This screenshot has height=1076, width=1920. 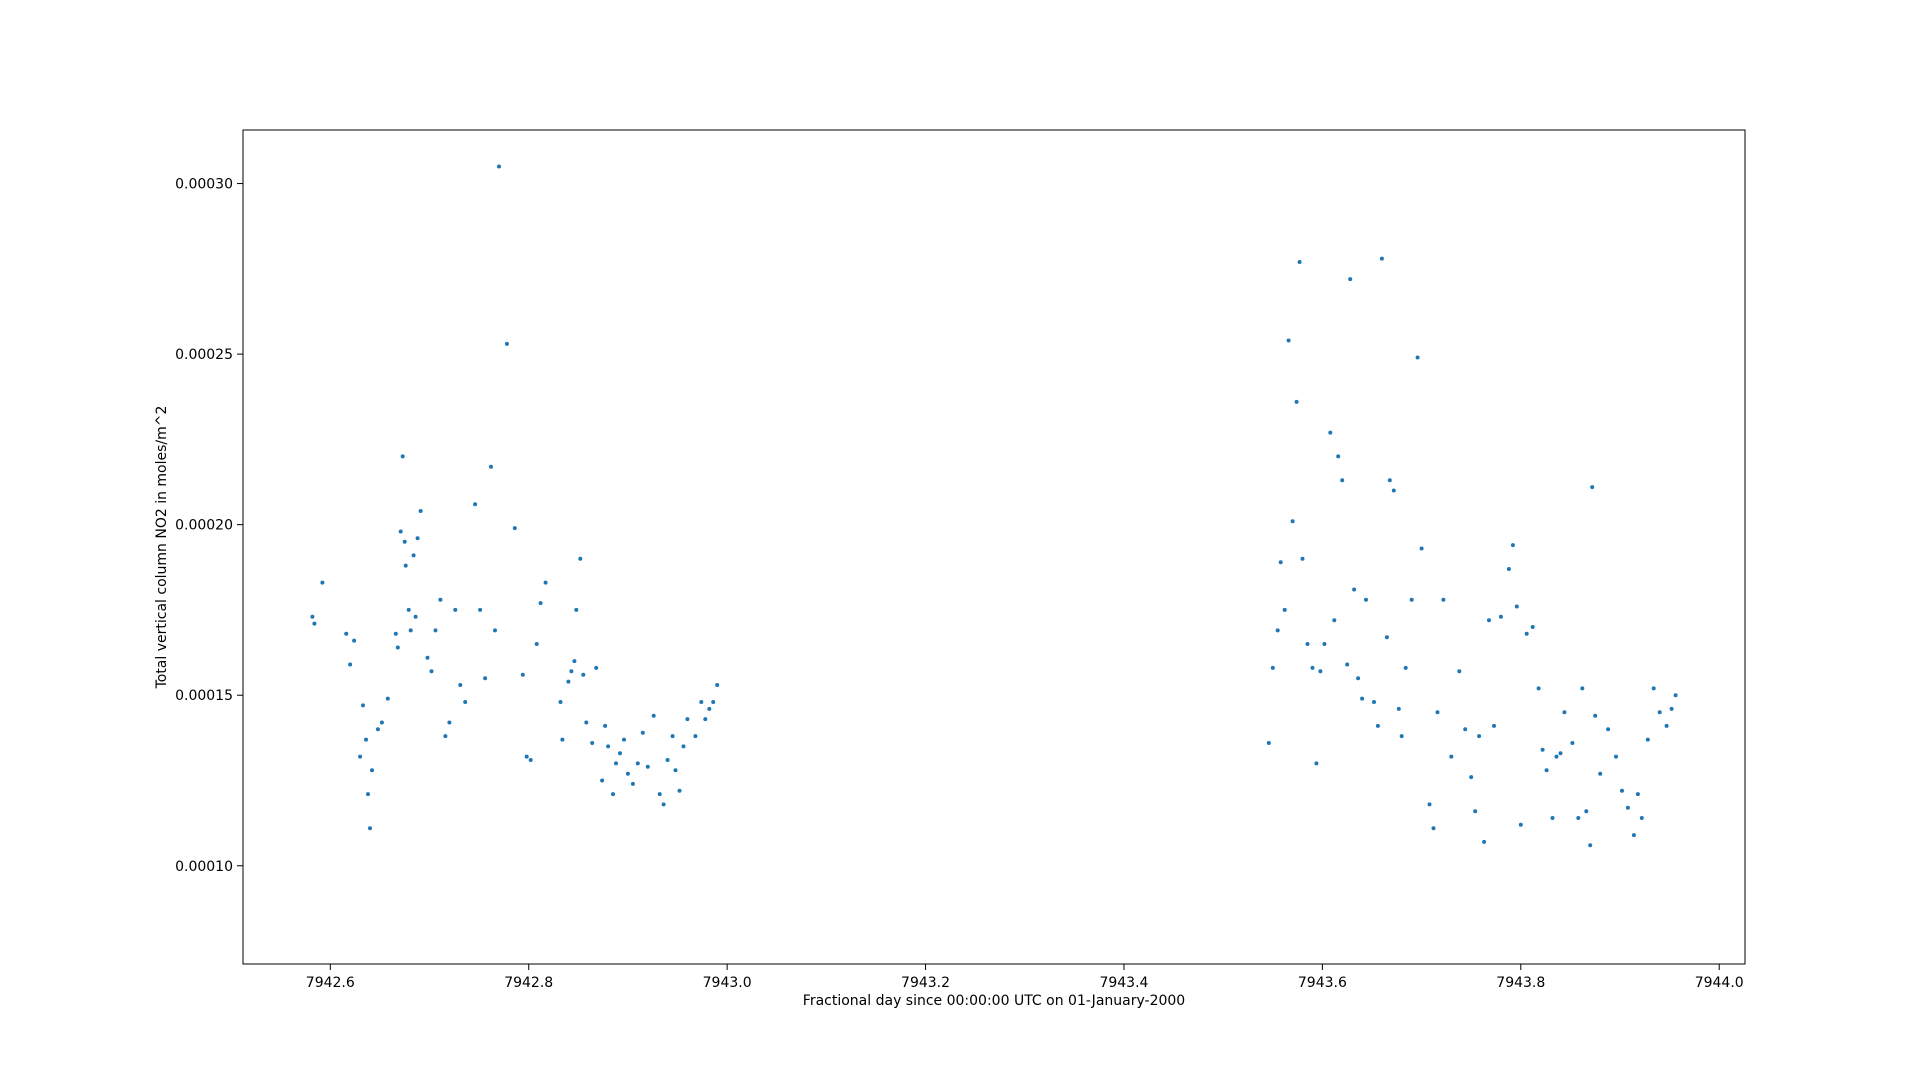 I want to click on y-tick-label: 0.00010, so click(x=204, y=867).